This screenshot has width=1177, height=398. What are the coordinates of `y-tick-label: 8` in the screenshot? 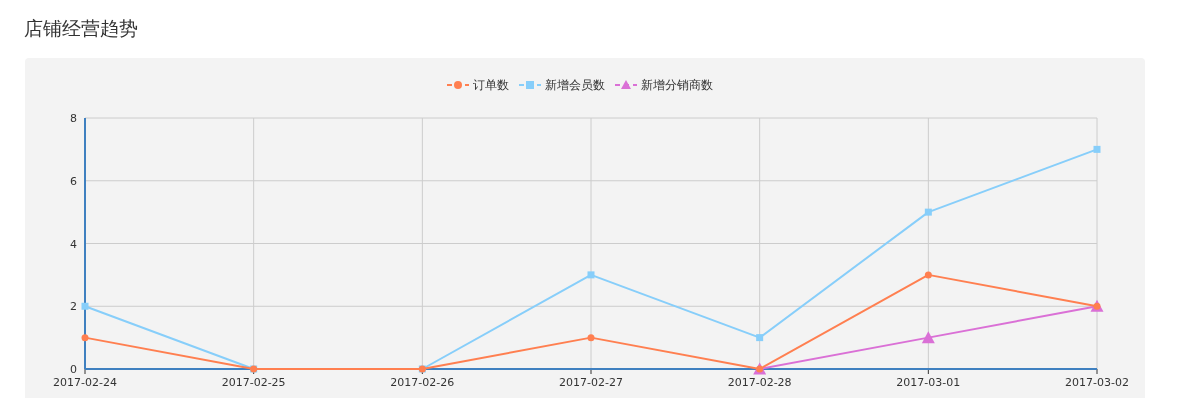 It's located at (73, 118).